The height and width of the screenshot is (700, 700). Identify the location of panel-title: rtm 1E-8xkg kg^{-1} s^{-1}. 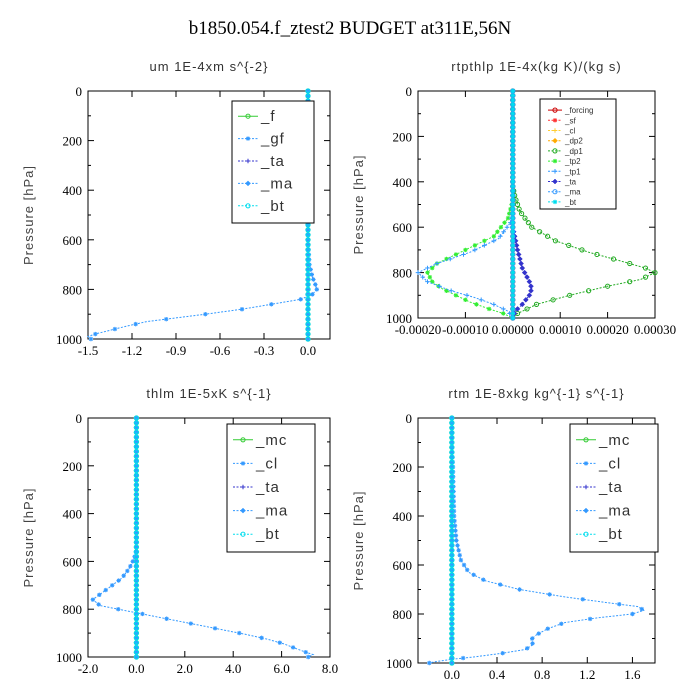
(536, 393).